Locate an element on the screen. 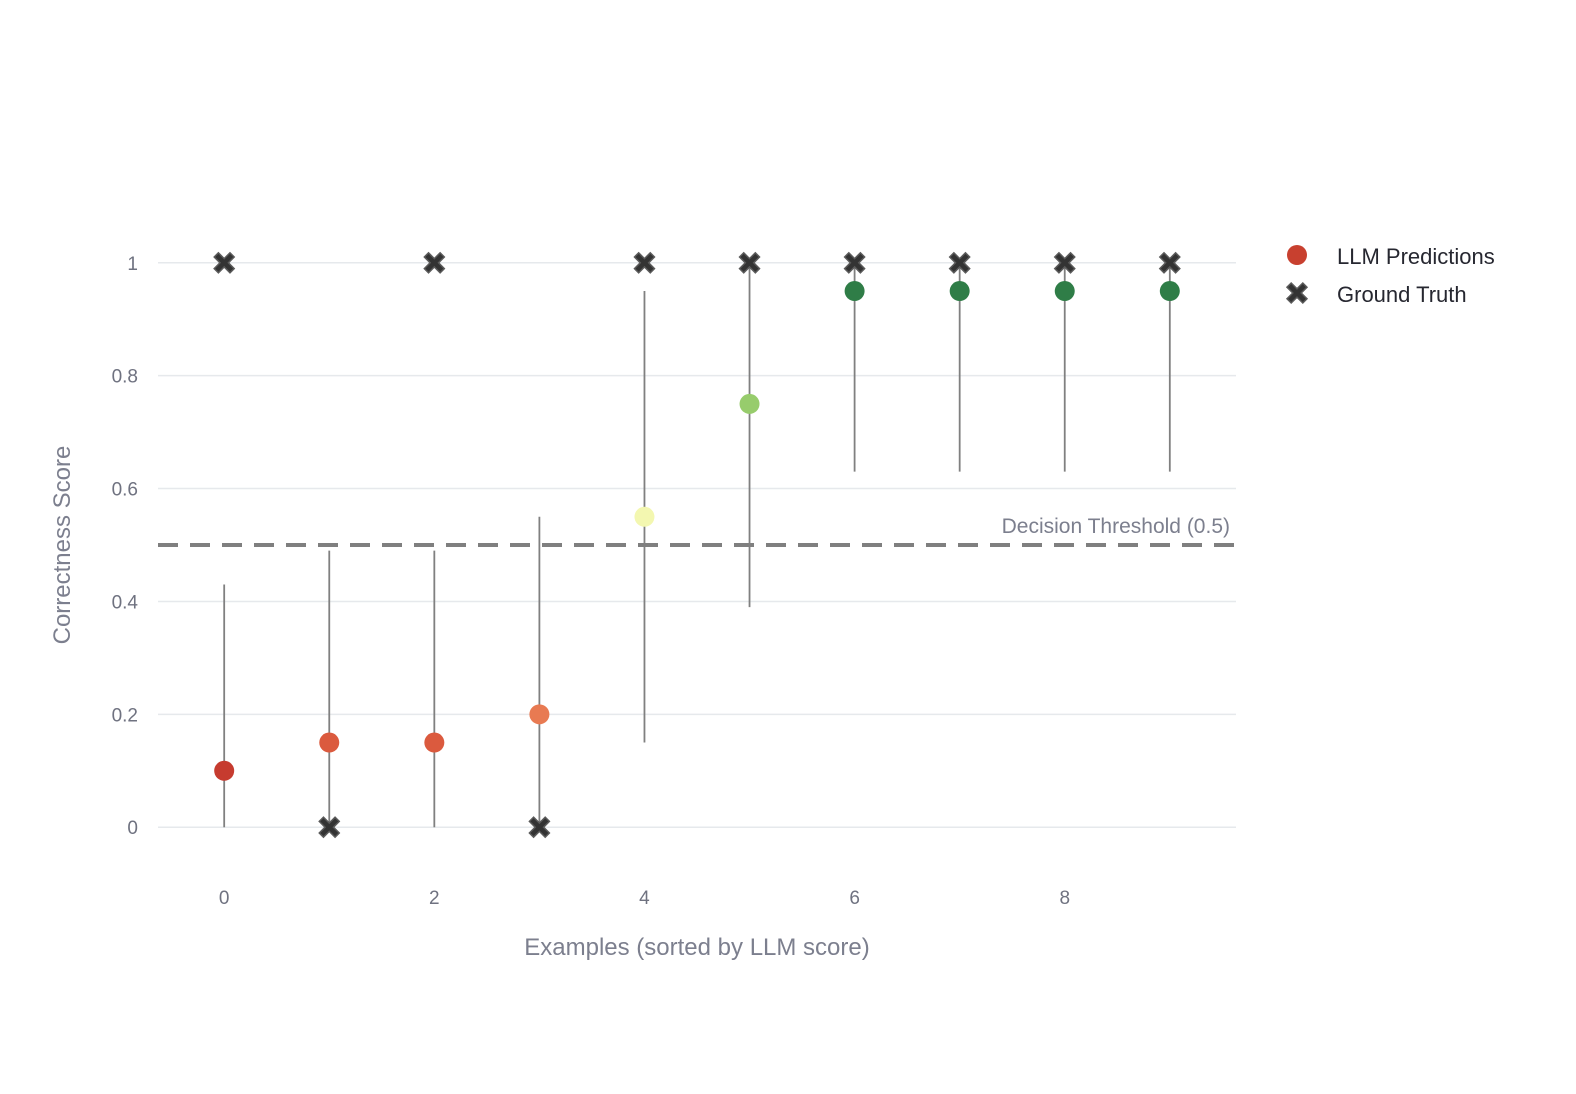  x-tick-label: 2 is located at coordinates (434, 898).